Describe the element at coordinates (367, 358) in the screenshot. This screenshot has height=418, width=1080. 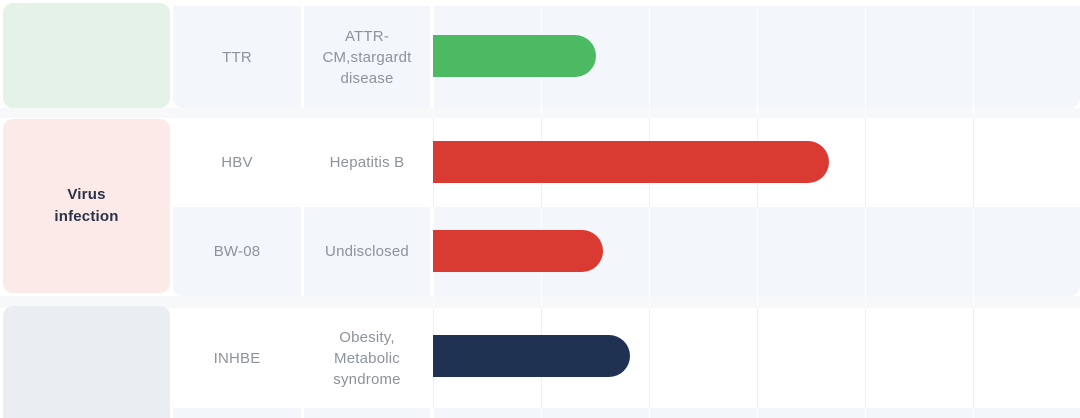
I see `indication-cell-inhbe: Obesity, Metabolic syndrome` at that location.